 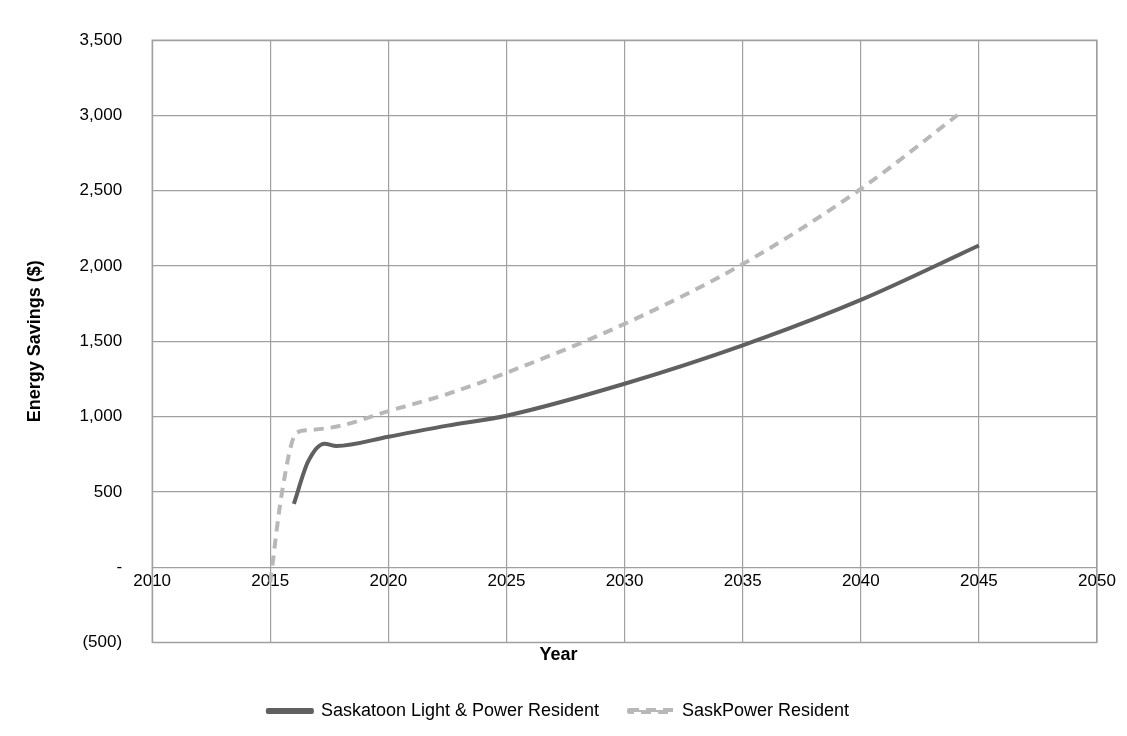 What do you see at coordinates (388, 581) in the screenshot?
I see `x-tick-label: 2020` at bounding box center [388, 581].